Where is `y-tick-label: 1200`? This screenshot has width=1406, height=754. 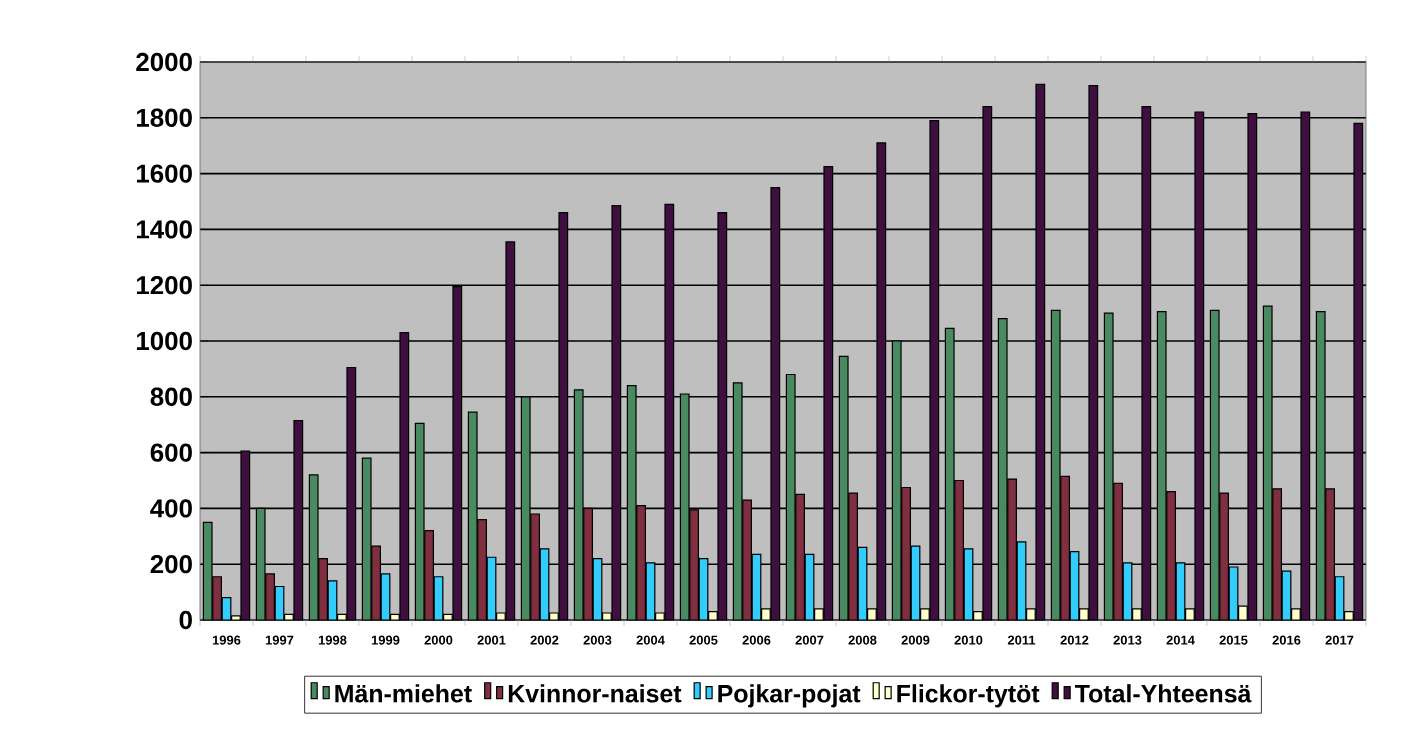 y-tick-label: 1200 is located at coordinates (164, 285).